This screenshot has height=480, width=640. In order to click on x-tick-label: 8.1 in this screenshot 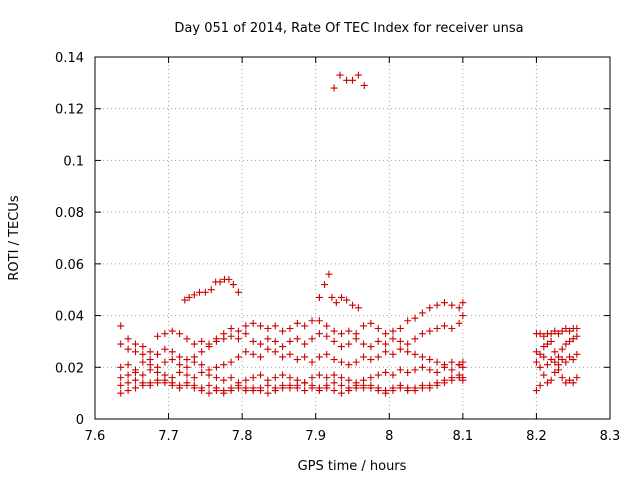, I will do `click(463, 436)`.